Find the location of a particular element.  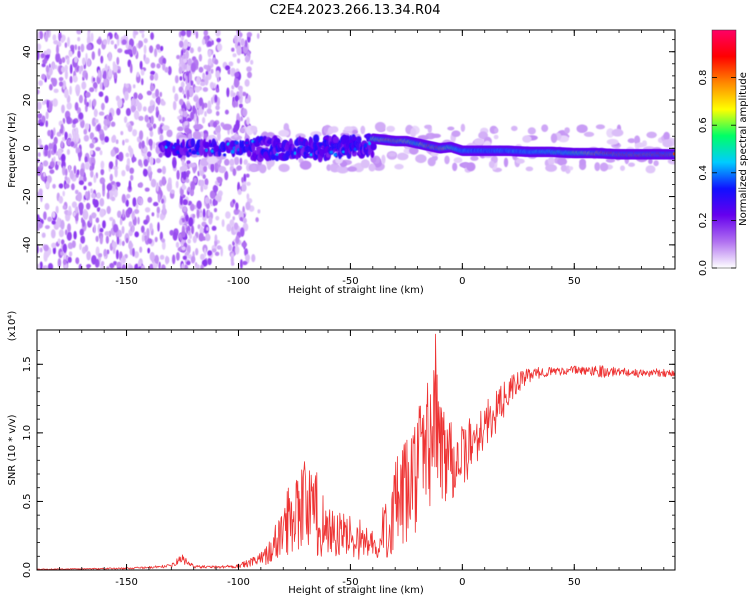

y-tick-label: 40 is located at coordinates (27, 51).